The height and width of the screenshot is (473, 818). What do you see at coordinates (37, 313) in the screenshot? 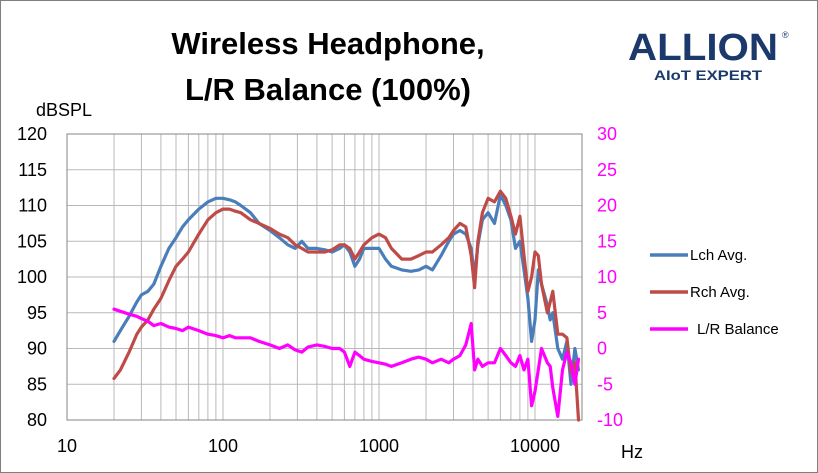
I see `y-tick-label: 95` at bounding box center [37, 313].